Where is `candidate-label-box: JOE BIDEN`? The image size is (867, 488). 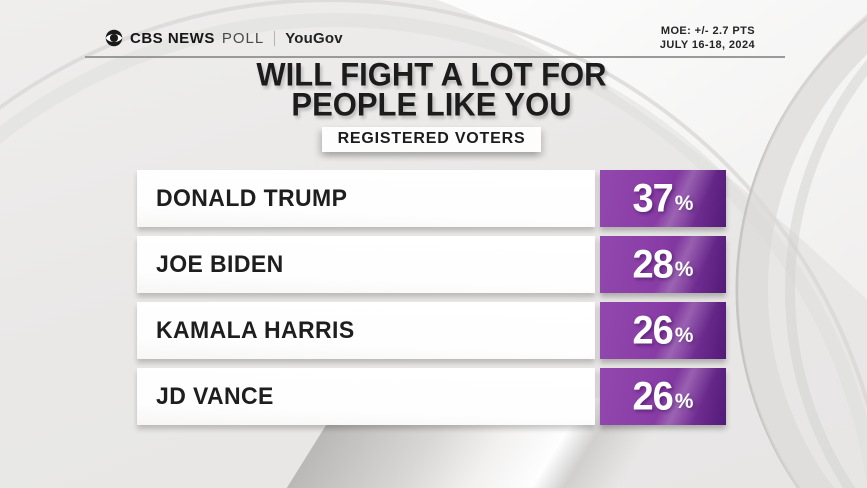
candidate-label-box: JOE BIDEN is located at coordinates (366, 264).